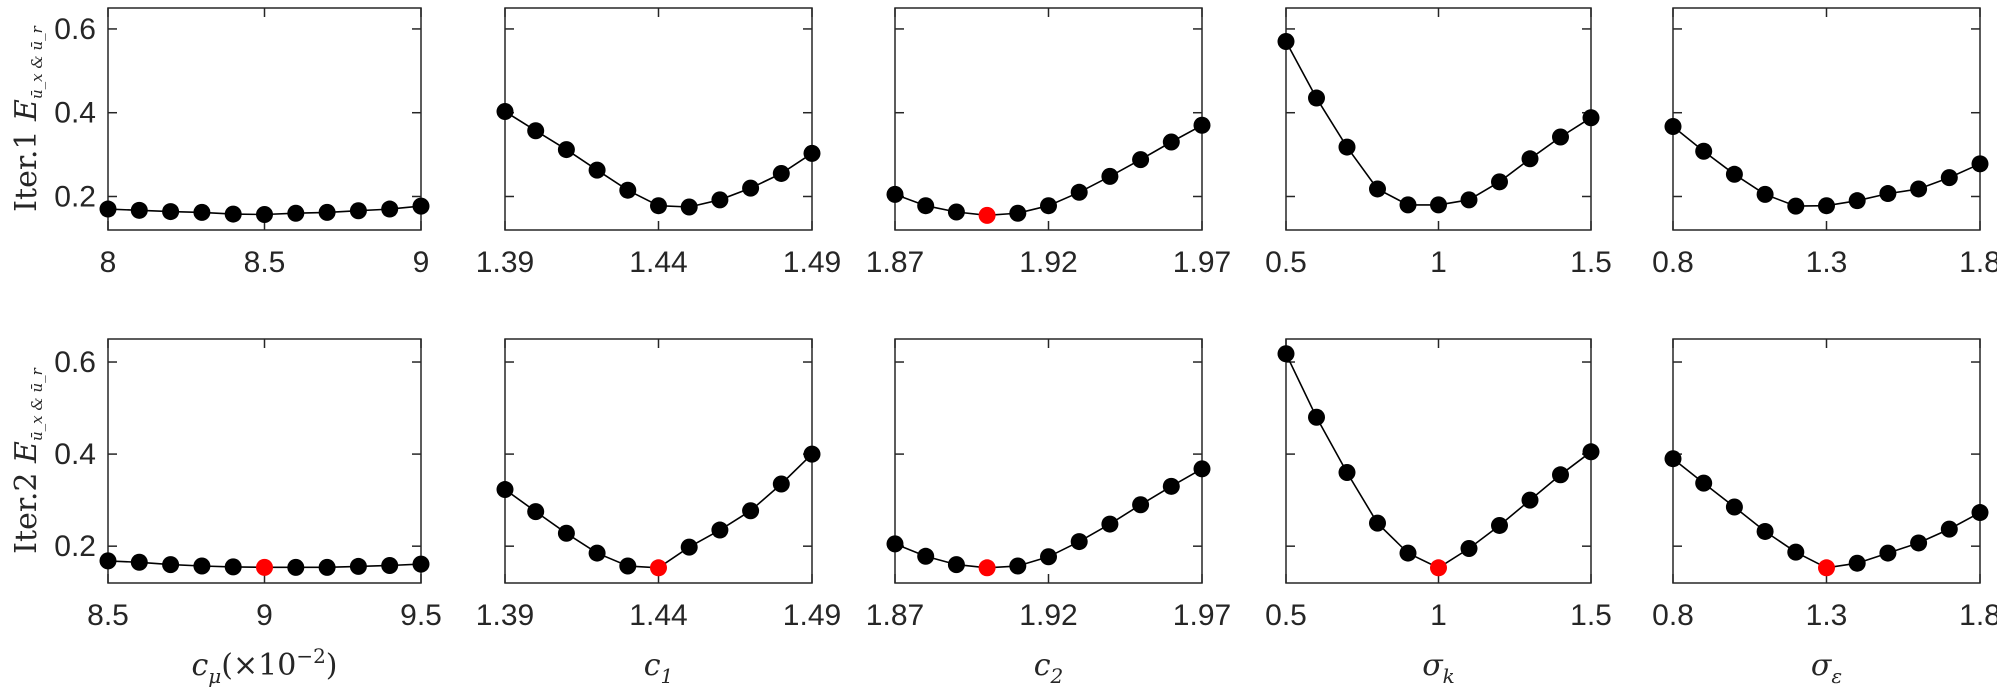  I want to click on subplot-r1-c3: 1.87 1.92 1.97, so click(1048, 143).